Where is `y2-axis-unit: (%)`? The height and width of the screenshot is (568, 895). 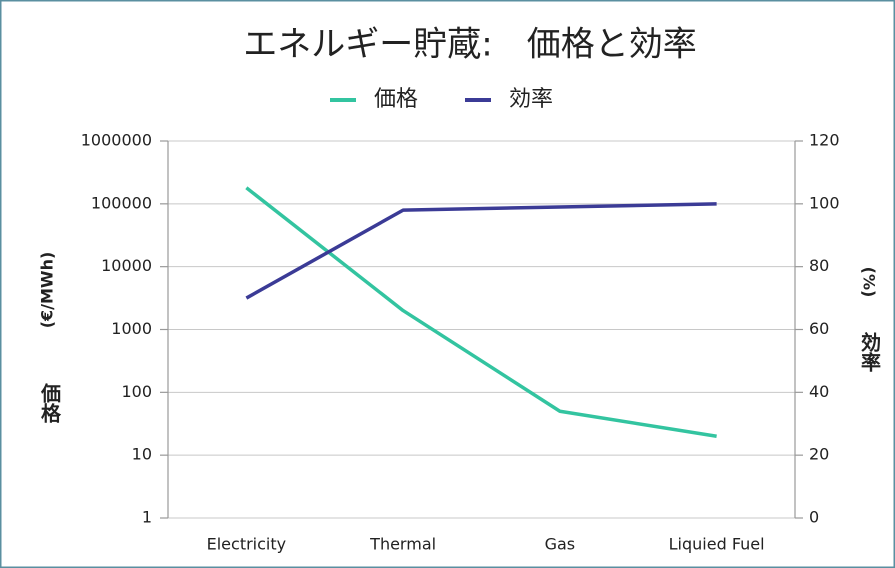 y2-axis-unit: (%) is located at coordinates (869, 282).